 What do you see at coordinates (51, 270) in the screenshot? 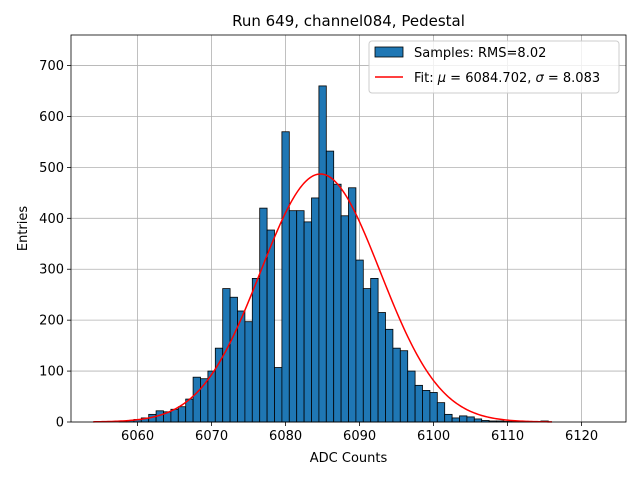
I see `y-tick-label: 300` at bounding box center [51, 270].